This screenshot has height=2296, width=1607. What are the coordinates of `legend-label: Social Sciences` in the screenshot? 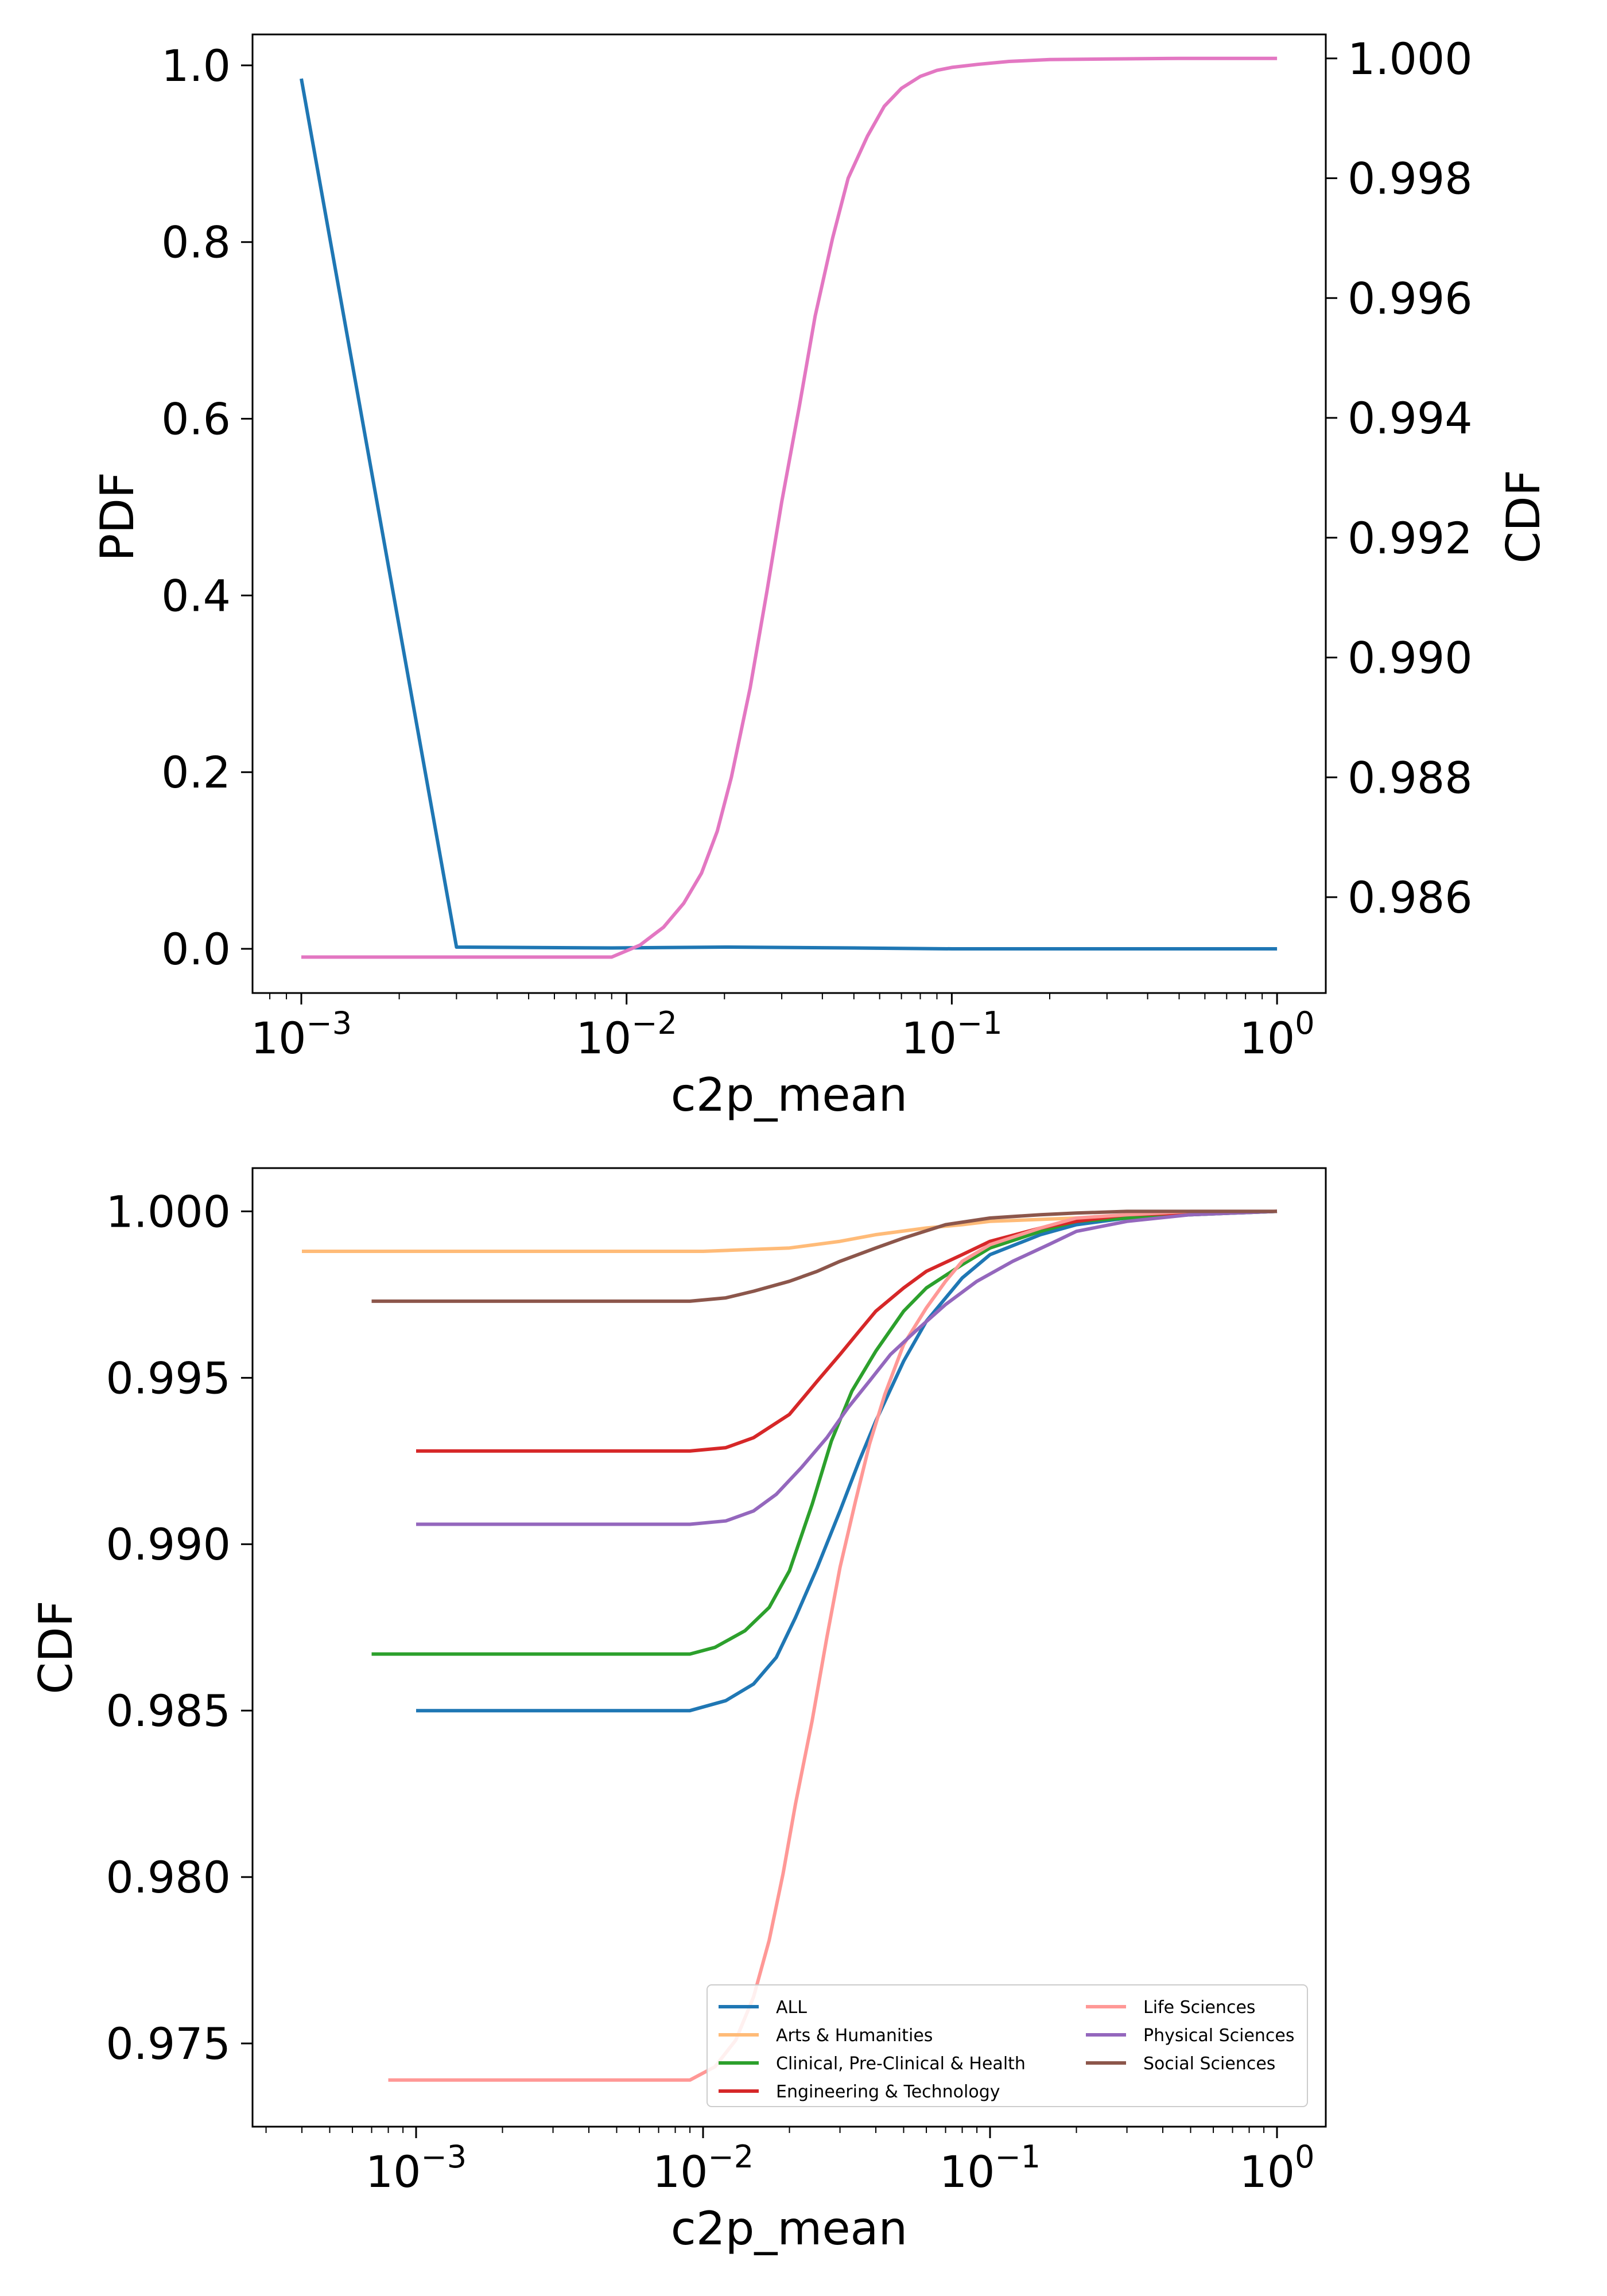 It's located at (1209, 2064).